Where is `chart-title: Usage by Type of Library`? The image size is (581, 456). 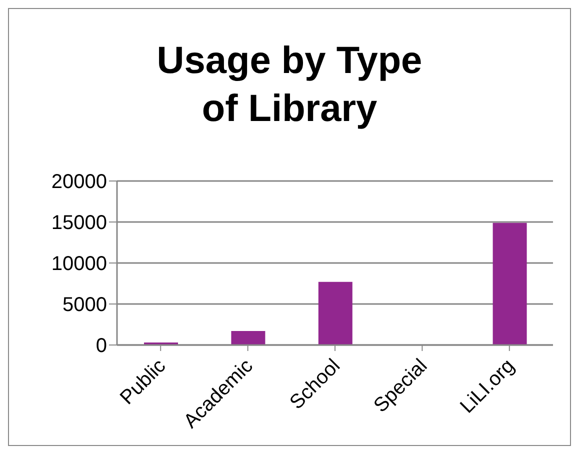 chart-title: Usage by Type of Library is located at coordinates (290, 85).